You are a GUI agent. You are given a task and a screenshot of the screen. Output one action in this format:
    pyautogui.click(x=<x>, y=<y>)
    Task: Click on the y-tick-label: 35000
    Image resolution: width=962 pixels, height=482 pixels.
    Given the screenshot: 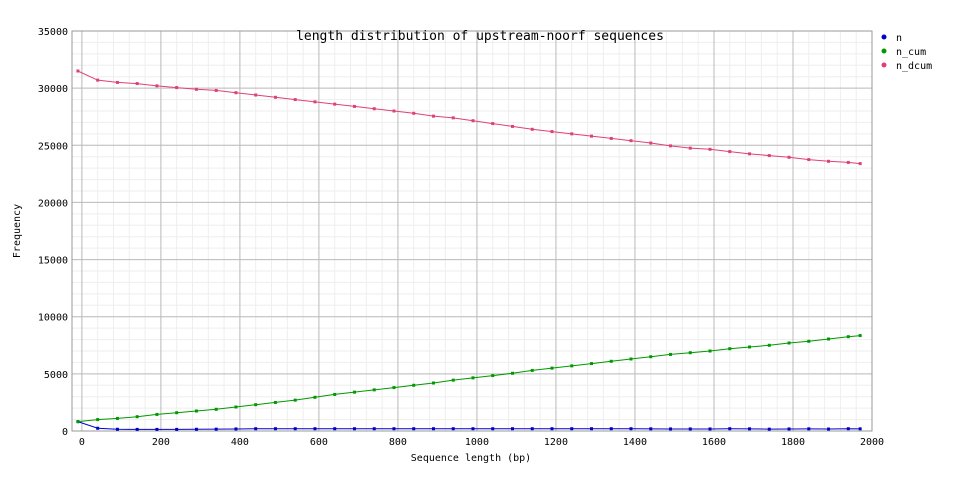 What is the action you would take?
    pyautogui.click(x=53, y=32)
    